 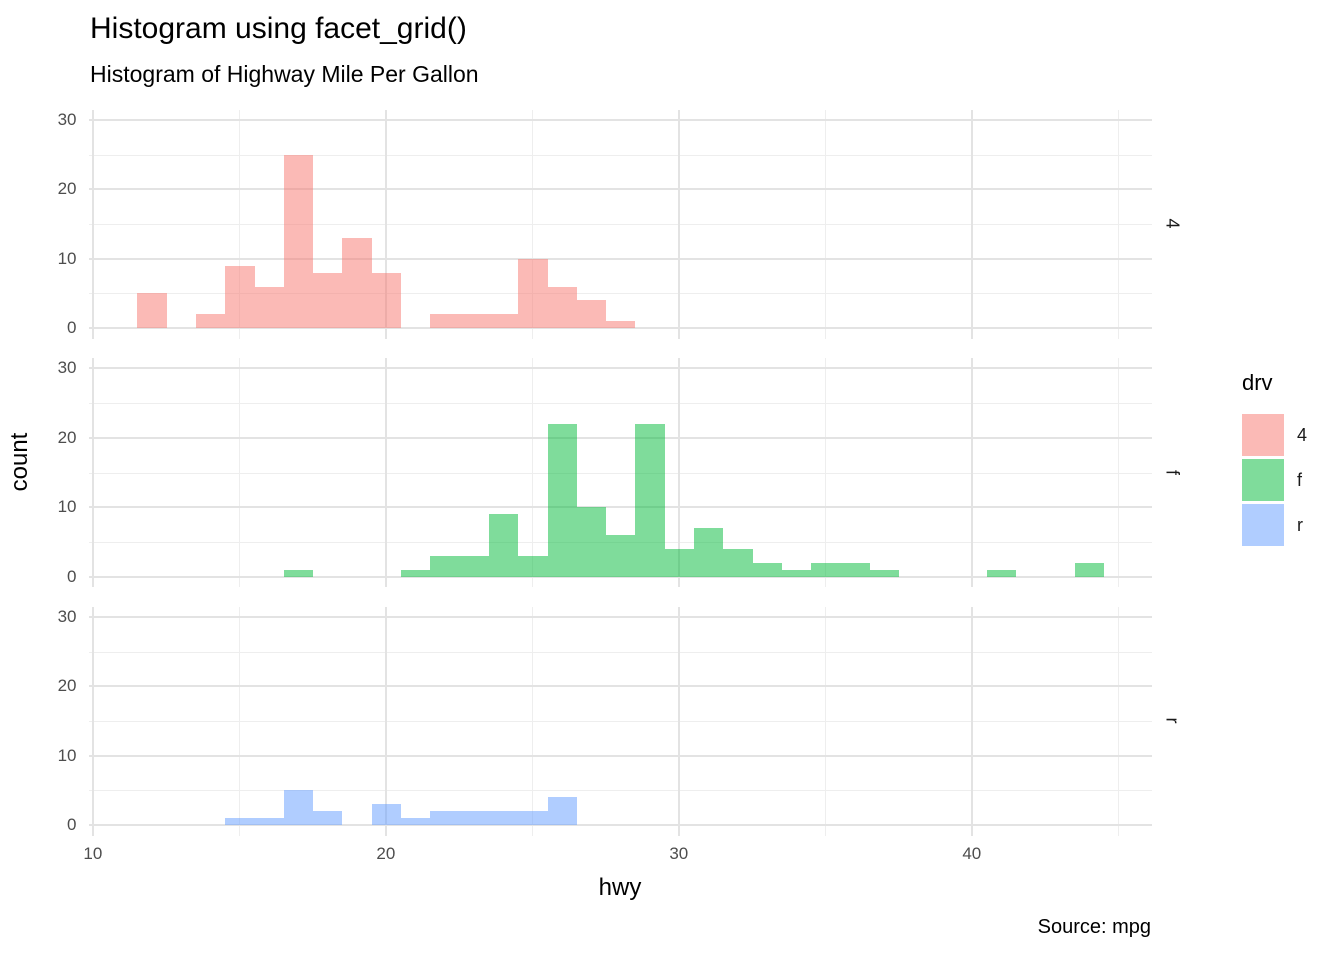 What do you see at coordinates (1094, 927) in the screenshot?
I see `caption: Source: mpg` at bounding box center [1094, 927].